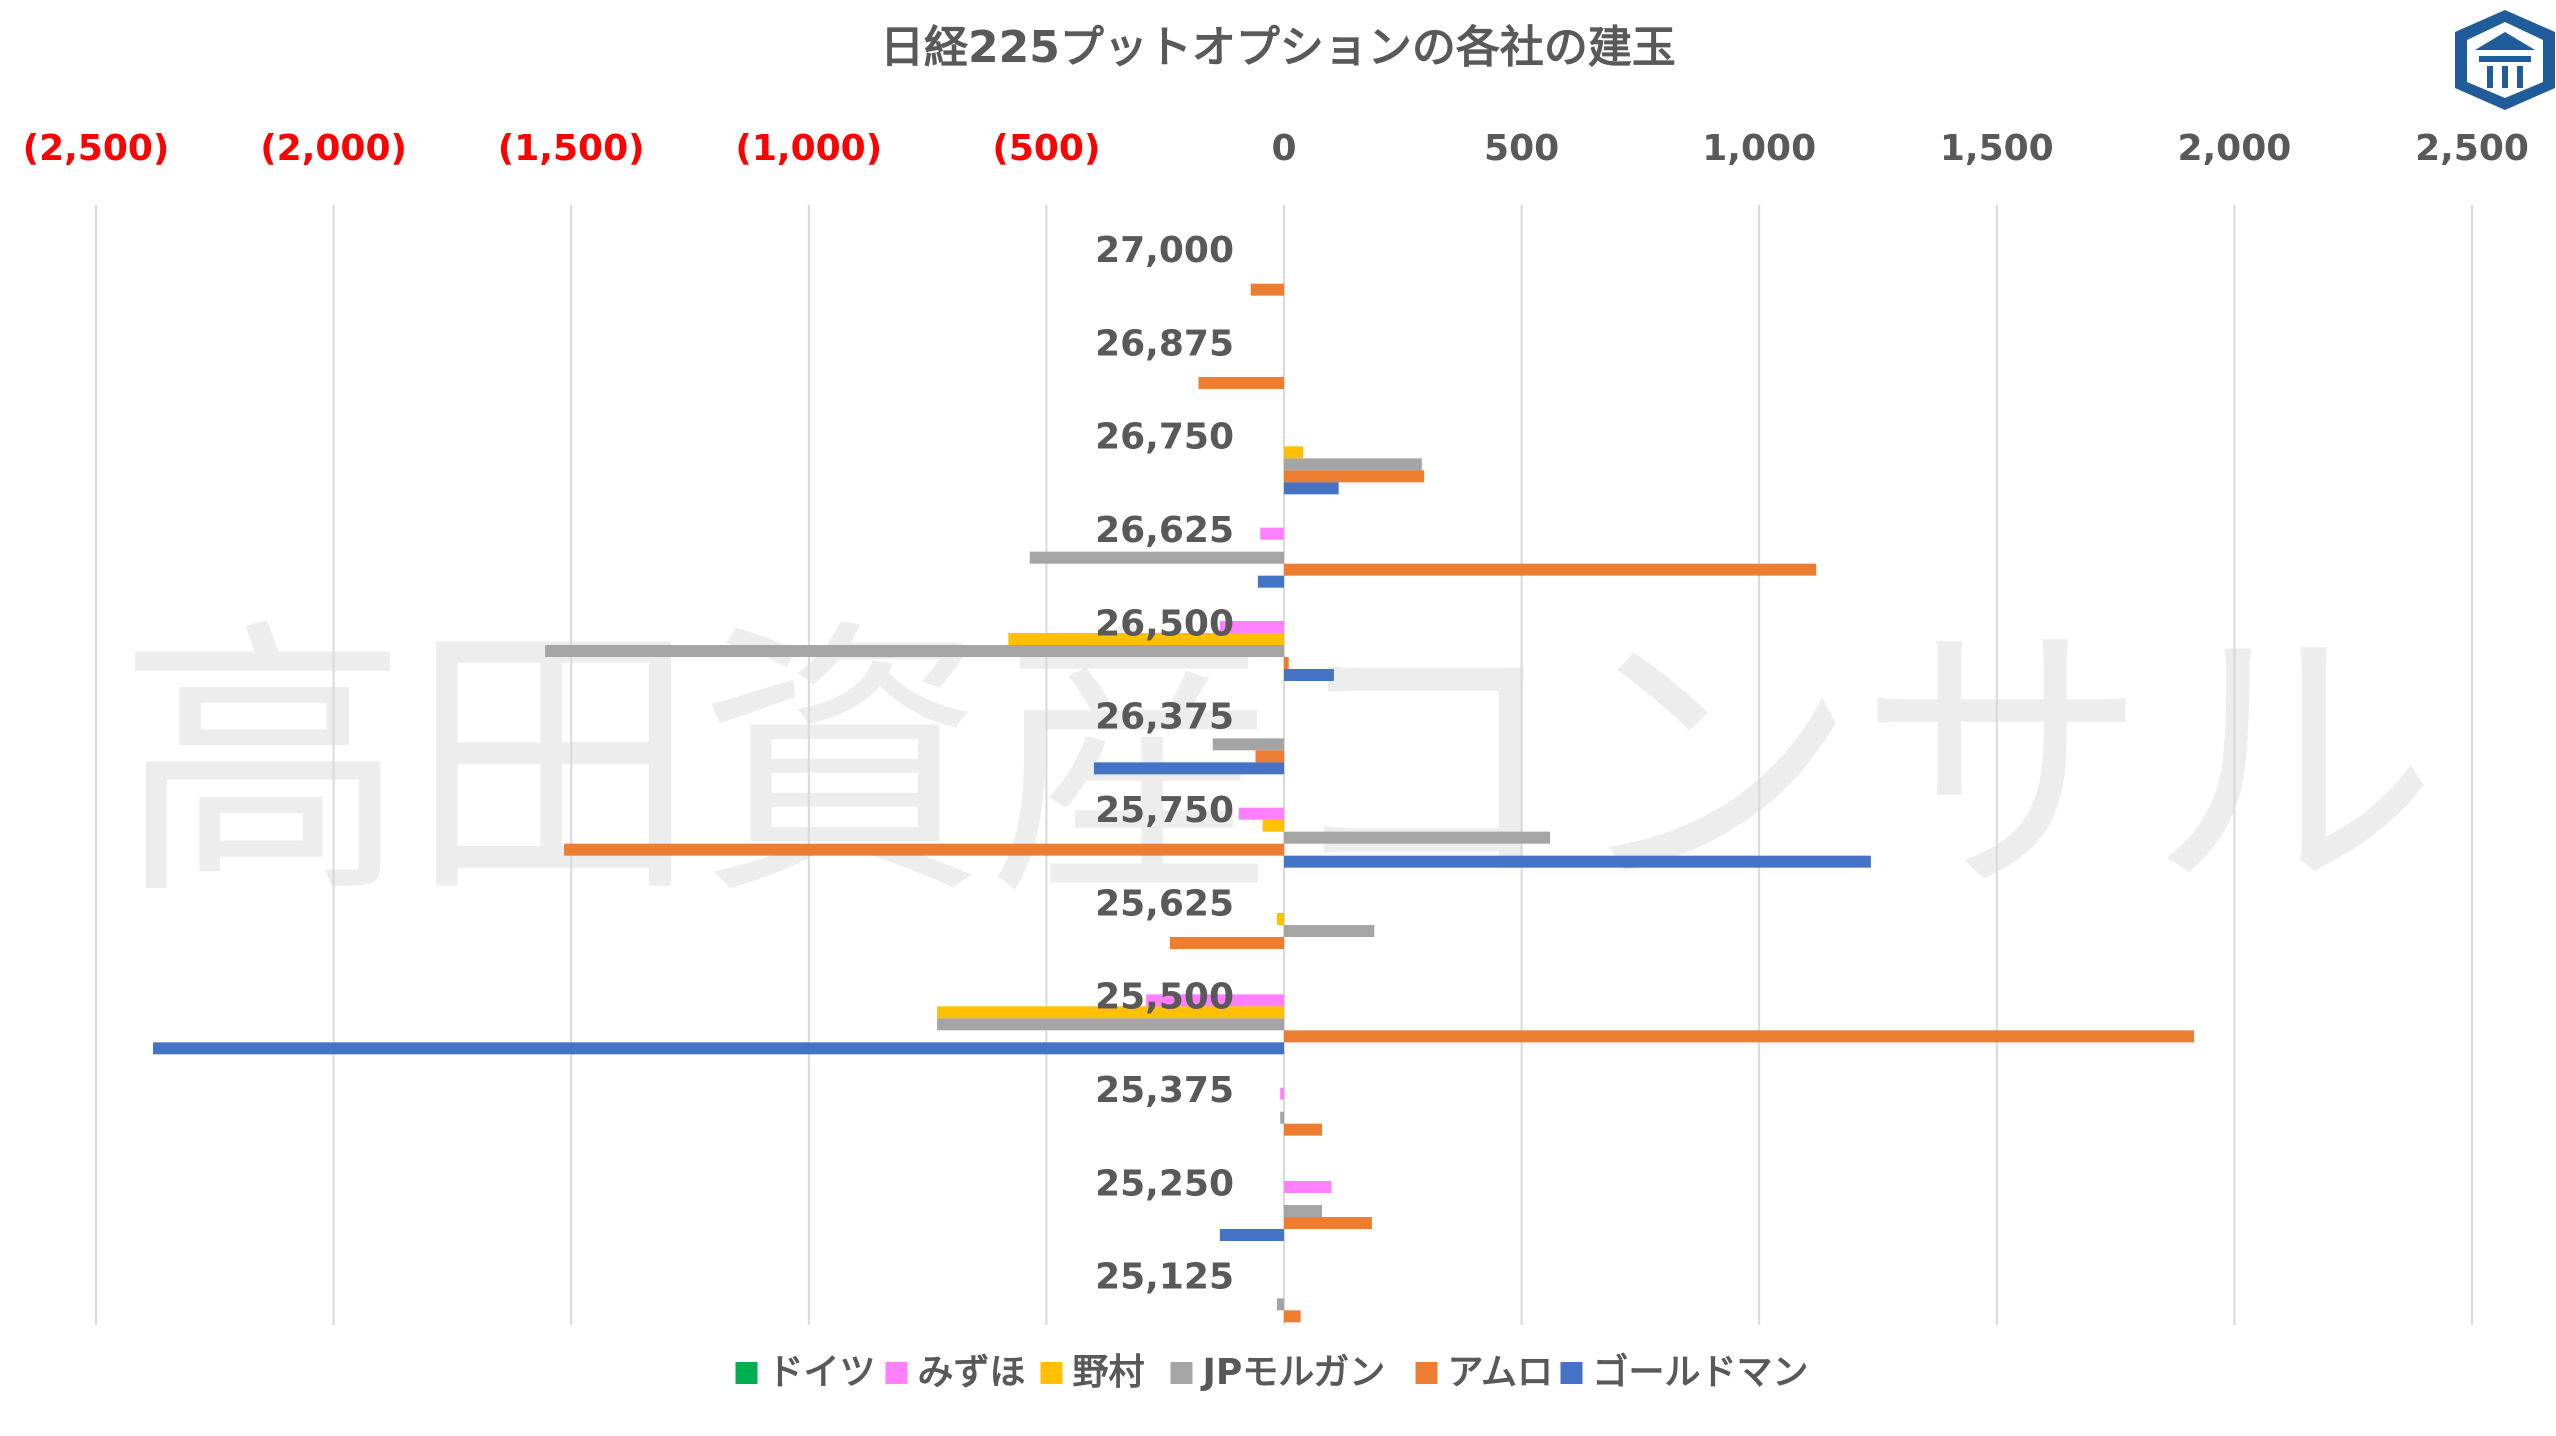 The image size is (2556, 1436). What do you see at coordinates (718, 1048) in the screenshot?
I see `bar-ゴールドマン-25,500` at bounding box center [718, 1048].